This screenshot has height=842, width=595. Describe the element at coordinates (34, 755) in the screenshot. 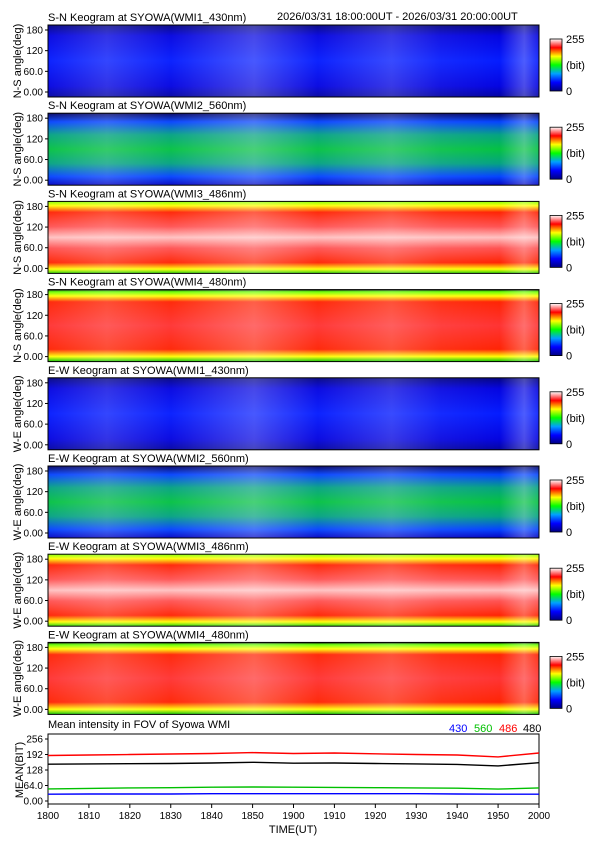

I see `chart-ytick-label: 192` at that location.